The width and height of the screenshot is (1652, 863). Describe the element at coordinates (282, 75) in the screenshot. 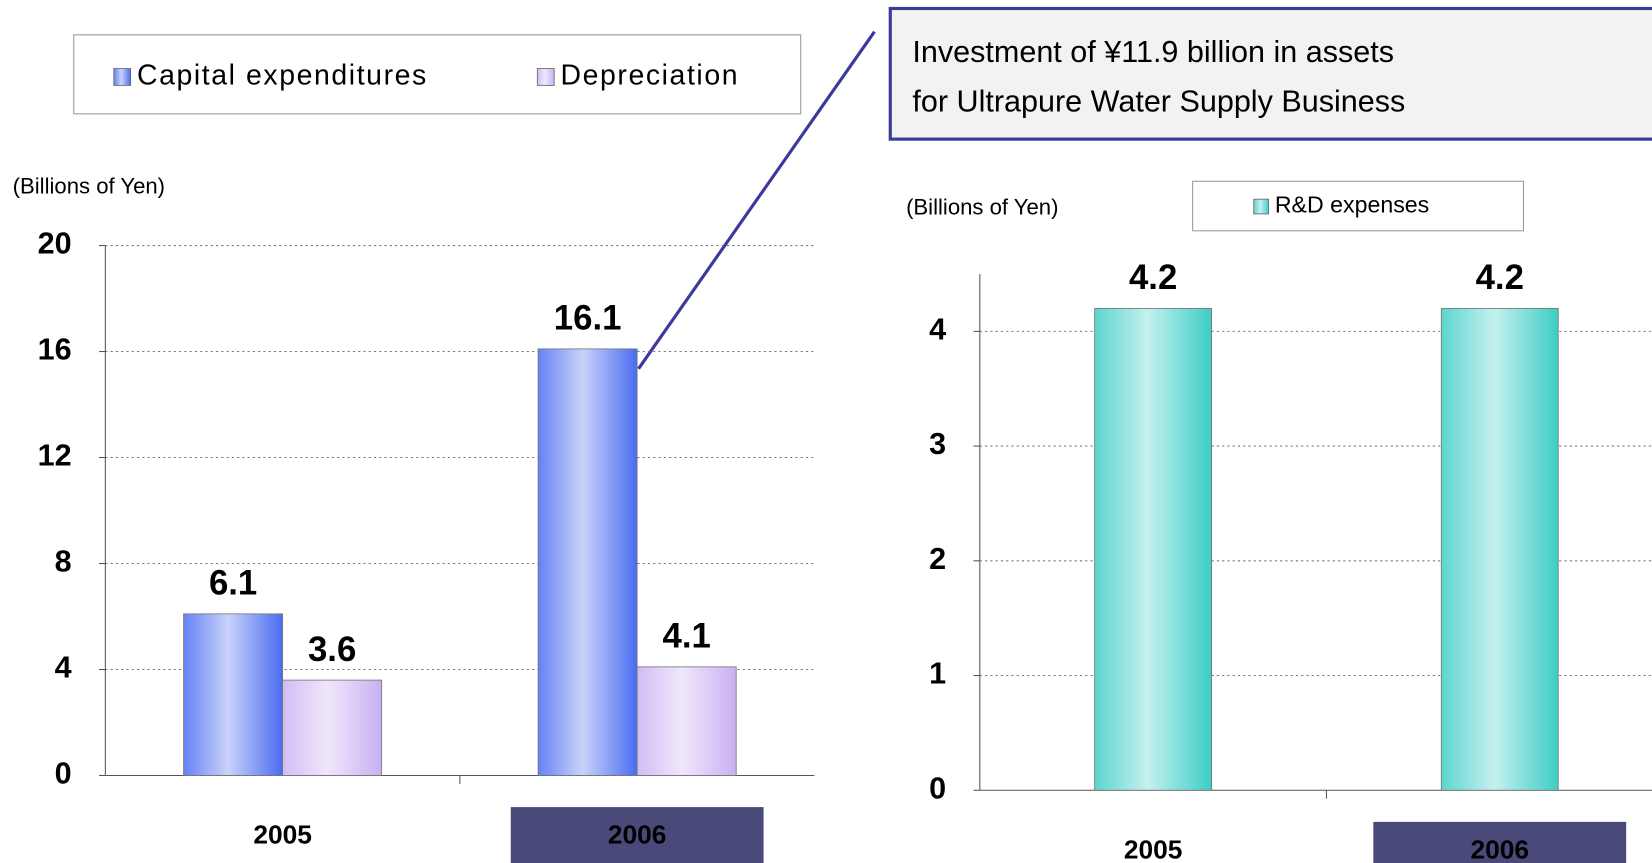

I see `legend-label: Capital expenditures` at that location.